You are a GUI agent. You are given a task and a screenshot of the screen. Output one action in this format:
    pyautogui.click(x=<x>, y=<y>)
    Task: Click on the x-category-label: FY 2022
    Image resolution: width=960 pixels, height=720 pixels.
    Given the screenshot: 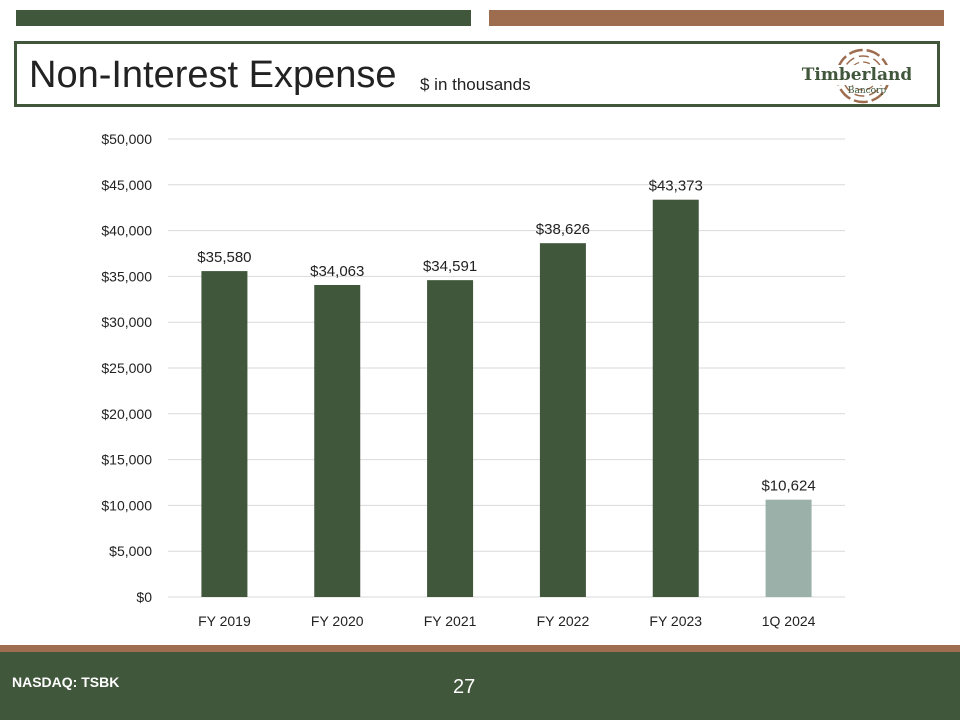 What is the action you would take?
    pyautogui.click(x=563, y=621)
    